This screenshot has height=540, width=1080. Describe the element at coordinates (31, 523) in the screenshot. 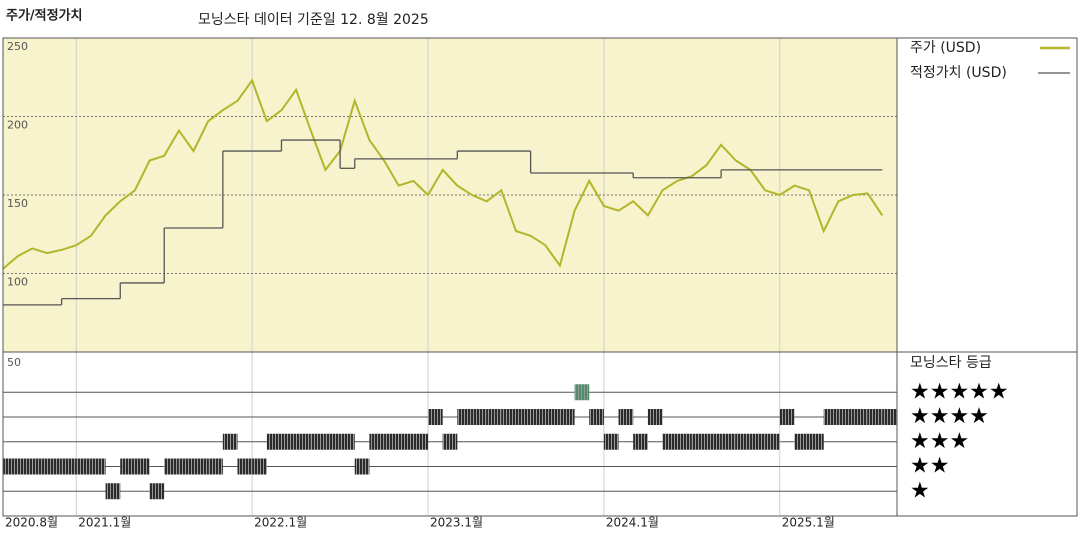

I see `x-tick-label: 2020.8월` at that location.